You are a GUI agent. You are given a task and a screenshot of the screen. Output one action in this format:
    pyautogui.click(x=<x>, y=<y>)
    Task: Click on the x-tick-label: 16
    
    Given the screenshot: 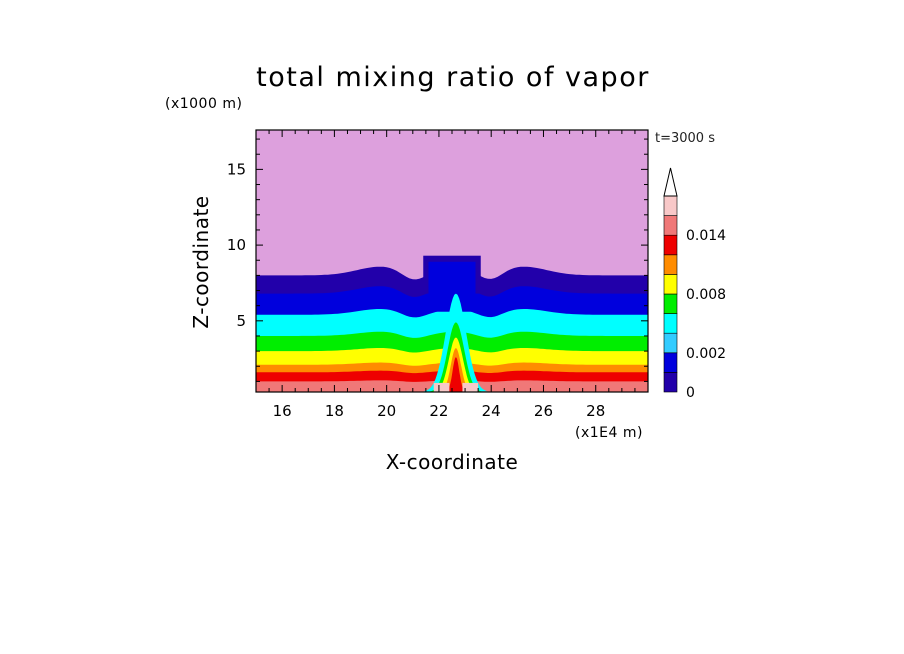 What is the action you would take?
    pyautogui.click(x=282, y=411)
    